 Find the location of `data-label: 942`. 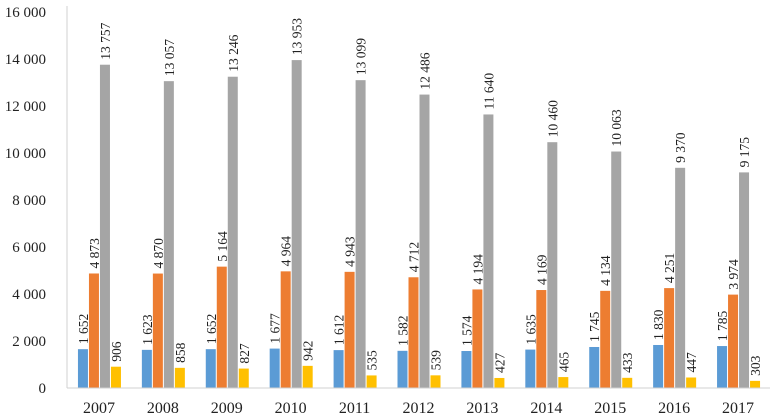

data-label: 942 is located at coordinates (308, 351).